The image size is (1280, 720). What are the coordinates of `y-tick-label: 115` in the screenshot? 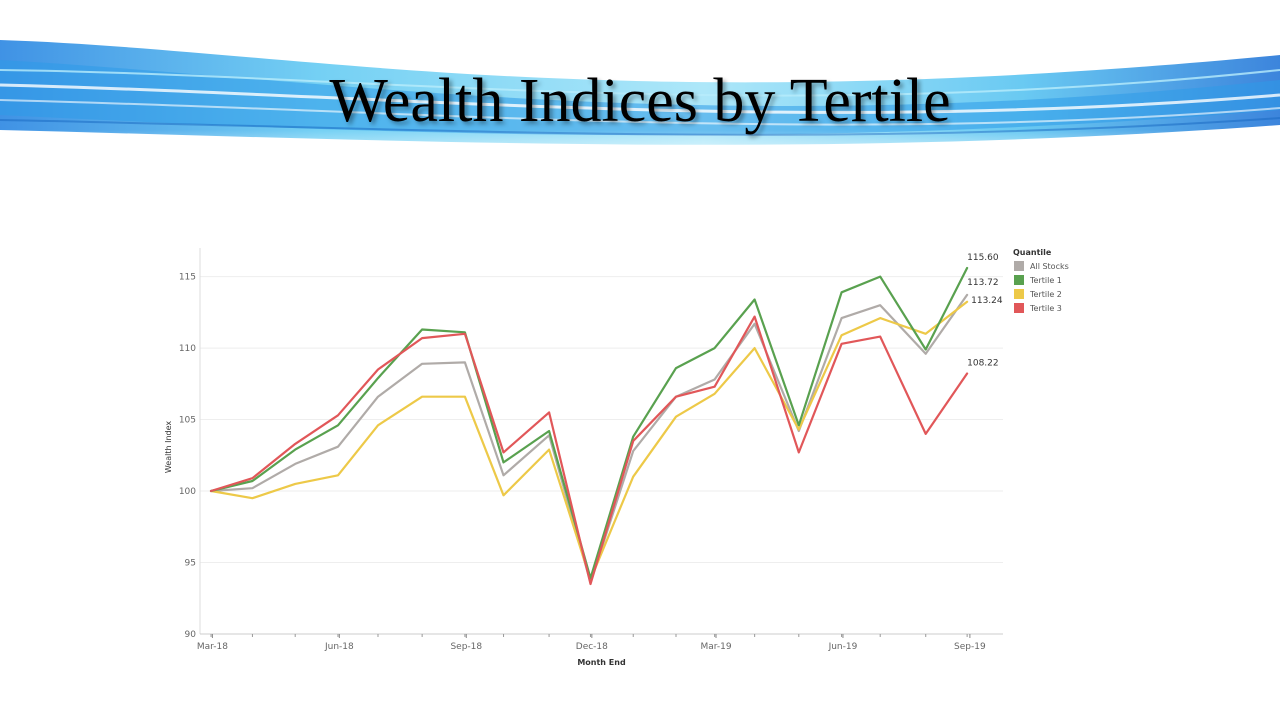 It's located at (187, 278).